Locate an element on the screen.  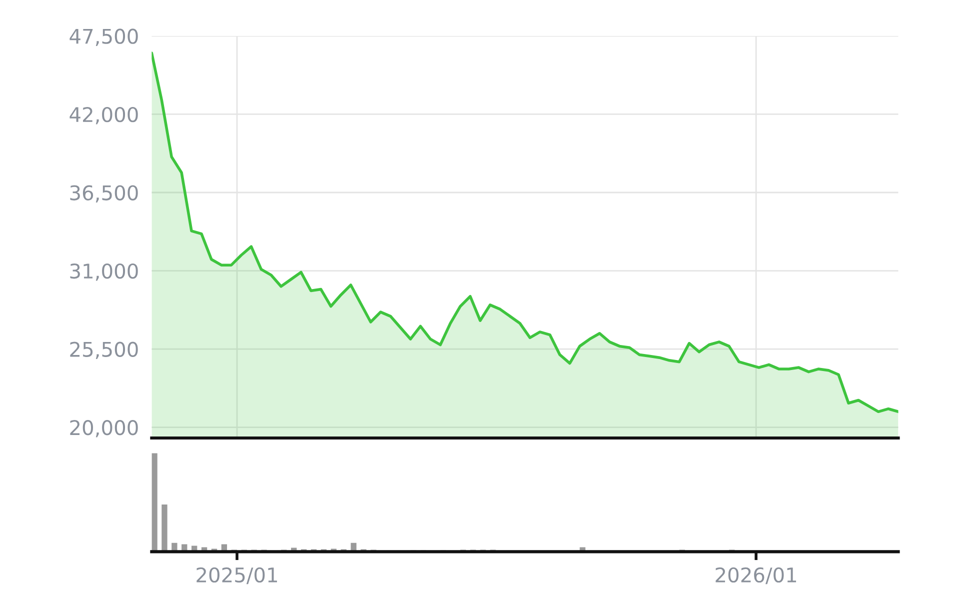
x-tick-label: 2025/01 is located at coordinates (236, 575).